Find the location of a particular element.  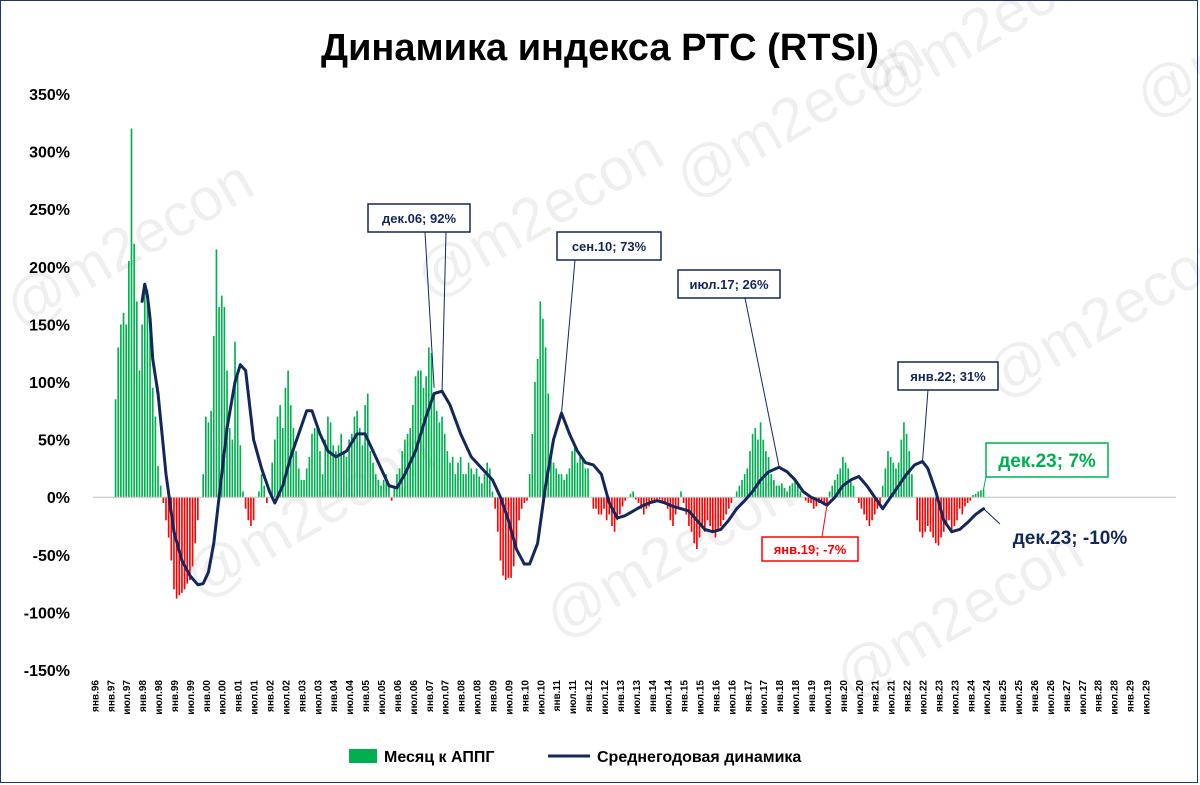

x-tick-label: янв.10 is located at coordinates (525, 696).